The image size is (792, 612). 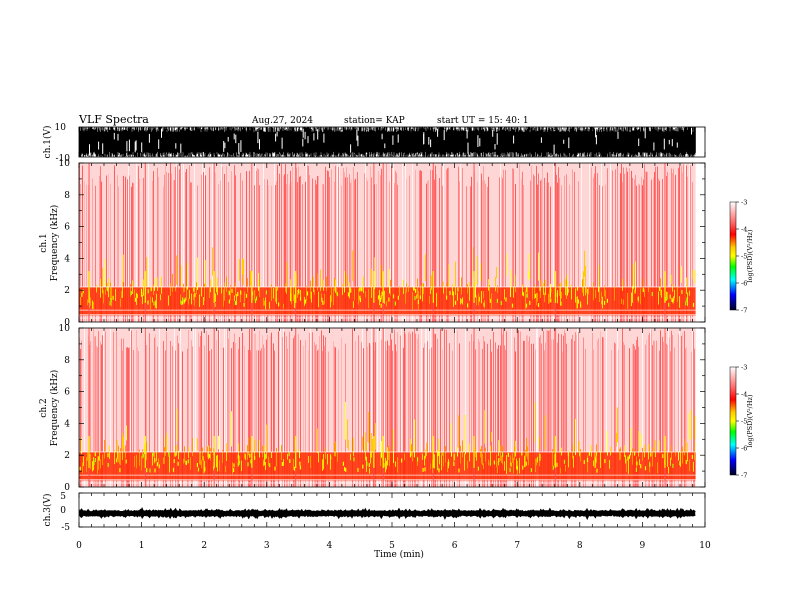 What do you see at coordinates (750, 255) in the screenshot?
I see `ch1-colorbar-label: log(PSD)(V²/Hz)` at bounding box center [750, 255].